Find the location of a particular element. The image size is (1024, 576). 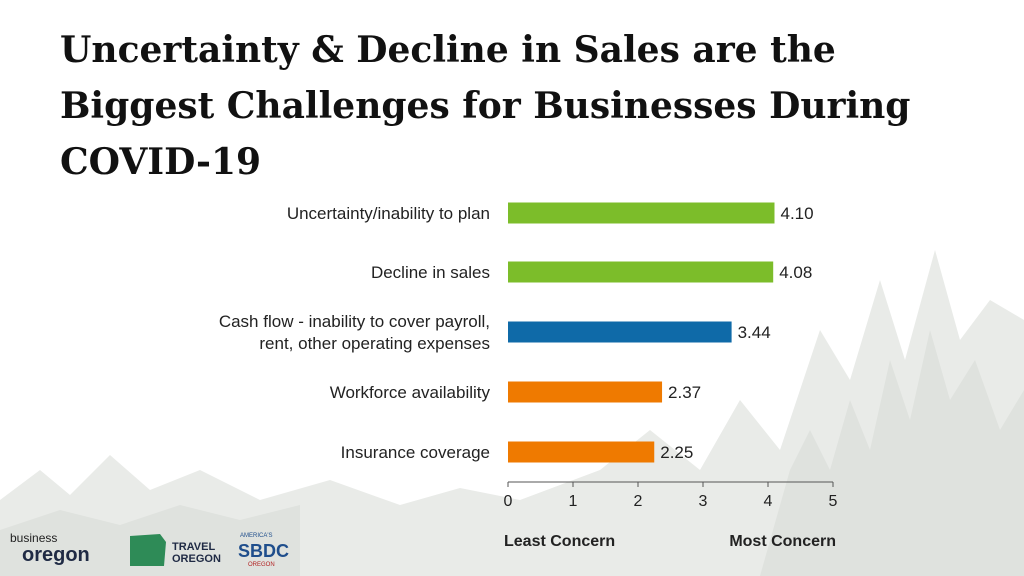

sbdc-logo-bottom-text: OREGON is located at coordinates (261, 565).